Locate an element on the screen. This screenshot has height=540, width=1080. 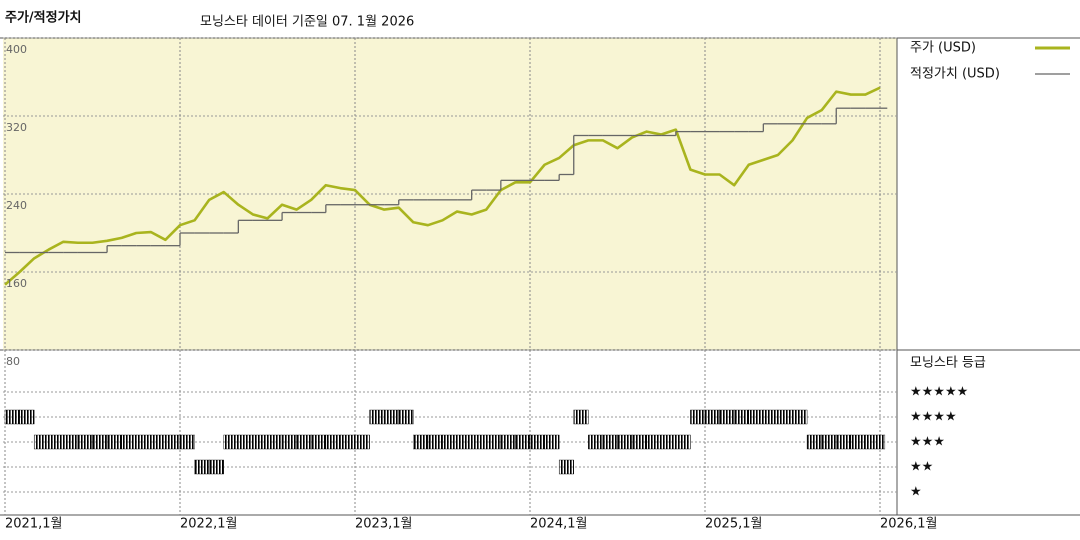
x-tick-label: 2024,1월 is located at coordinates (558, 524).